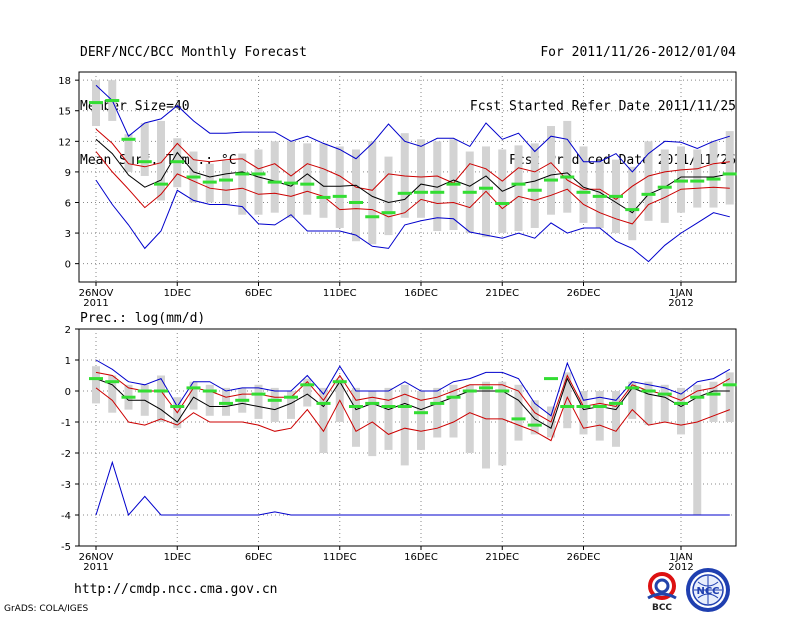  What do you see at coordinates (680, 567) in the screenshot?
I see `x-tick-sublabel: 2012` at bounding box center [680, 567].